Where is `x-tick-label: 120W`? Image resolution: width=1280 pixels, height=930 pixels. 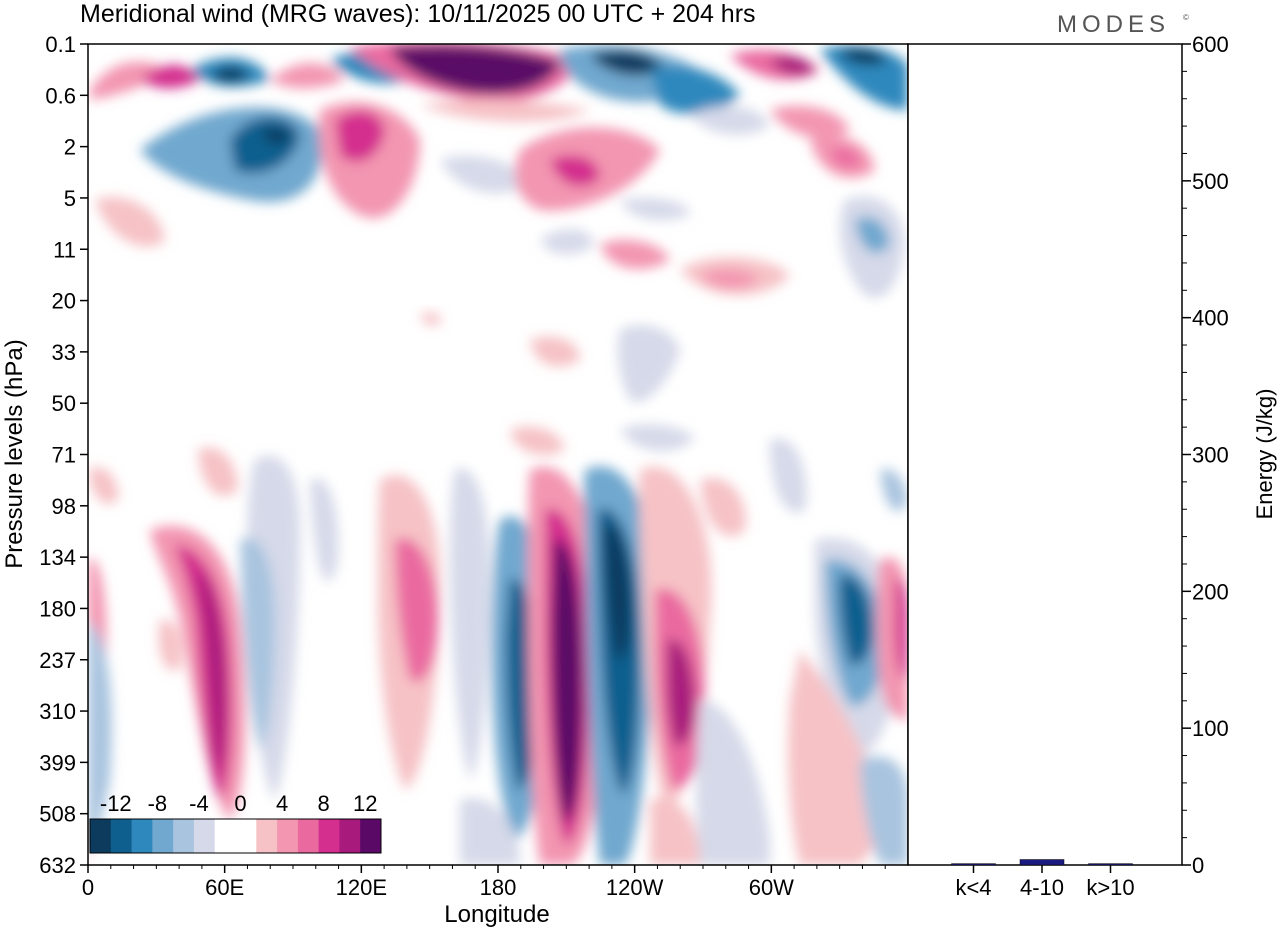 x-tick-label: 120W is located at coordinates (635, 887).